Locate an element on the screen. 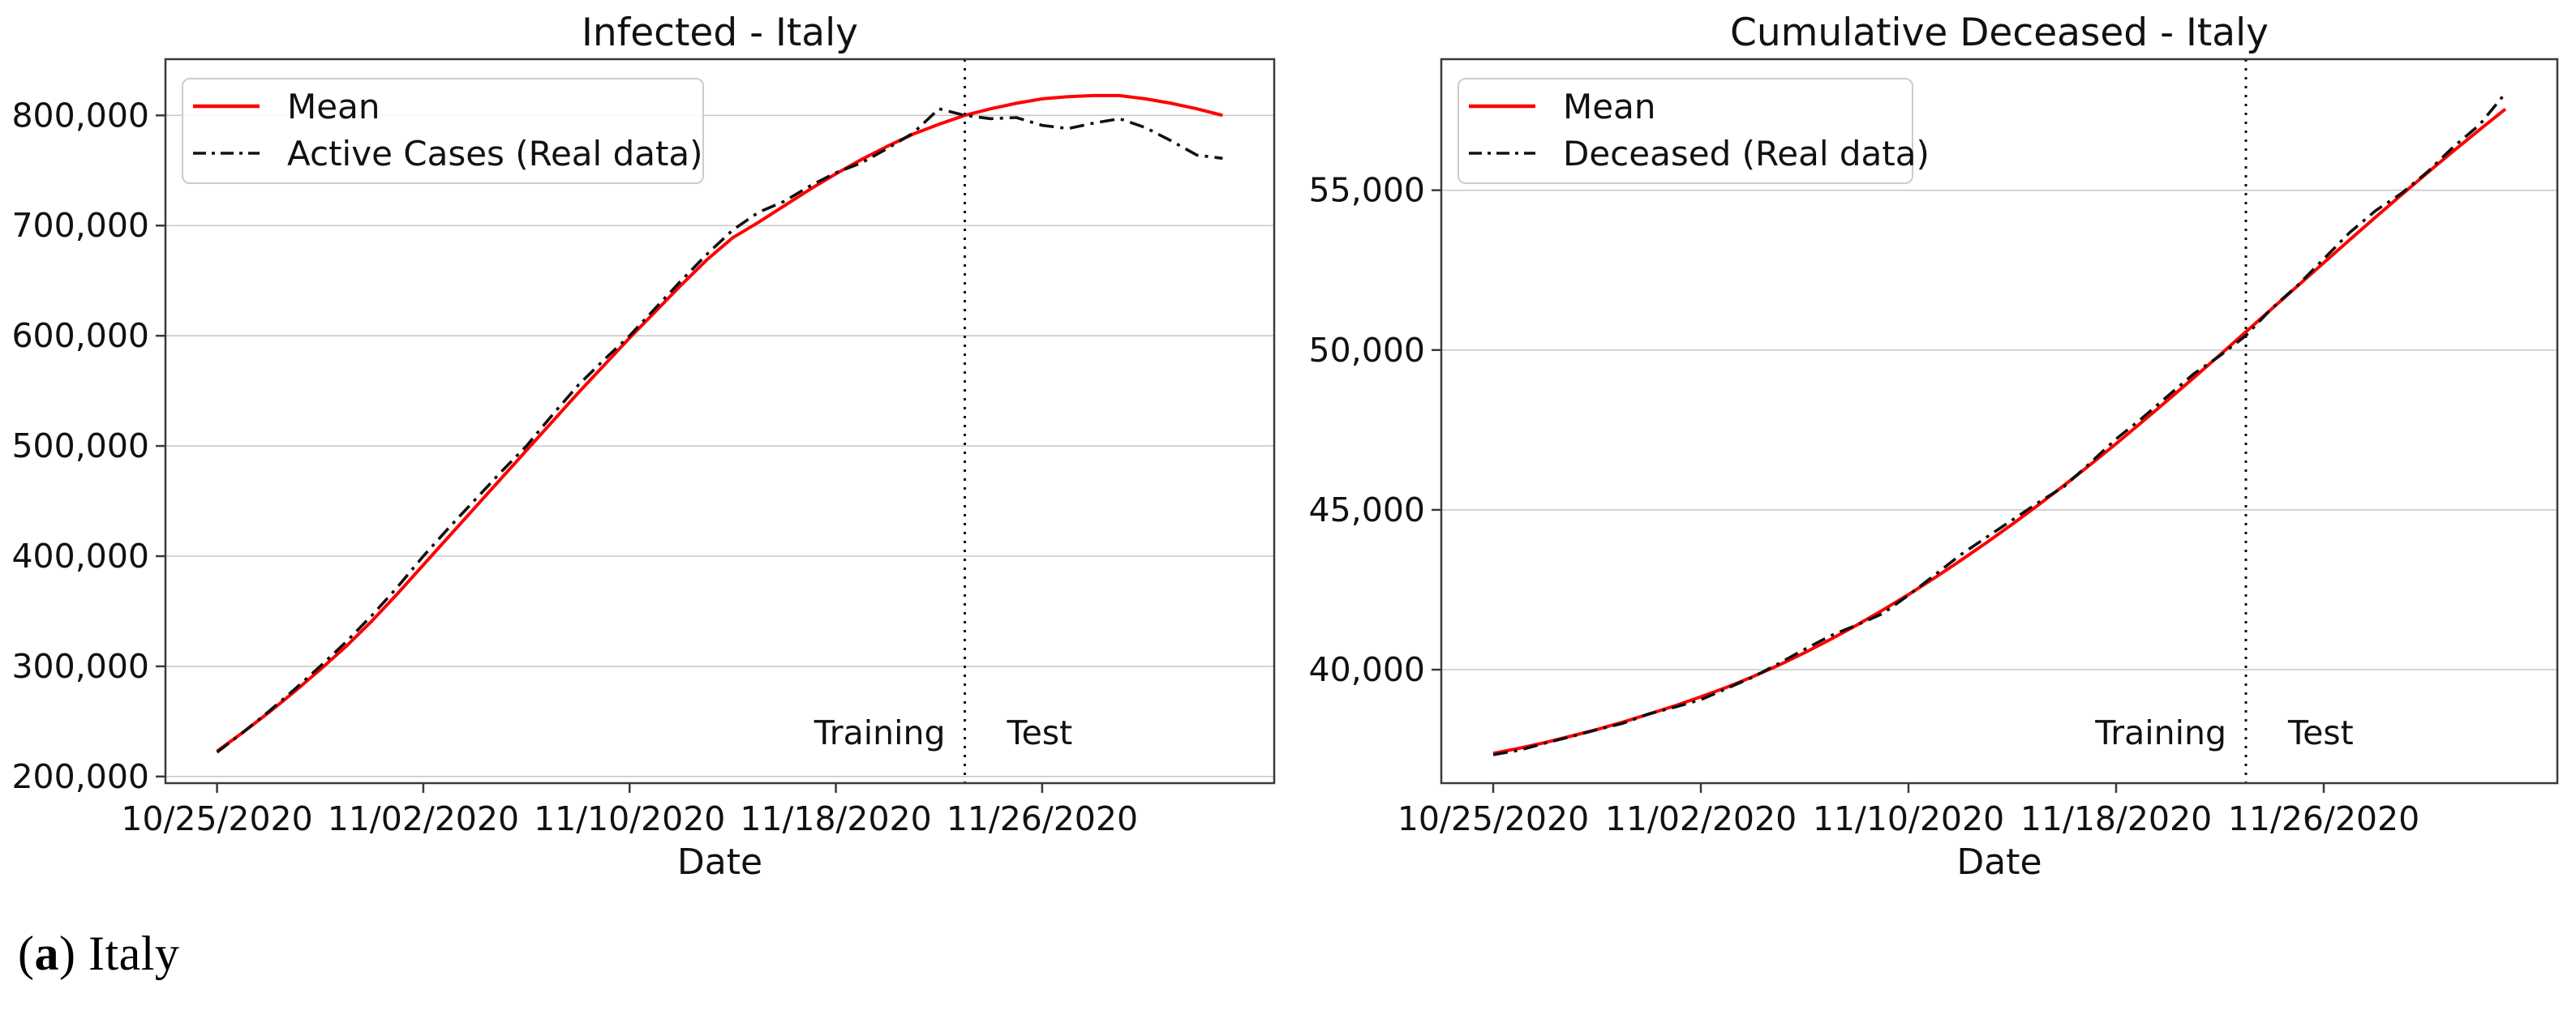  y-tick-label: 700,000 is located at coordinates (80, 225).